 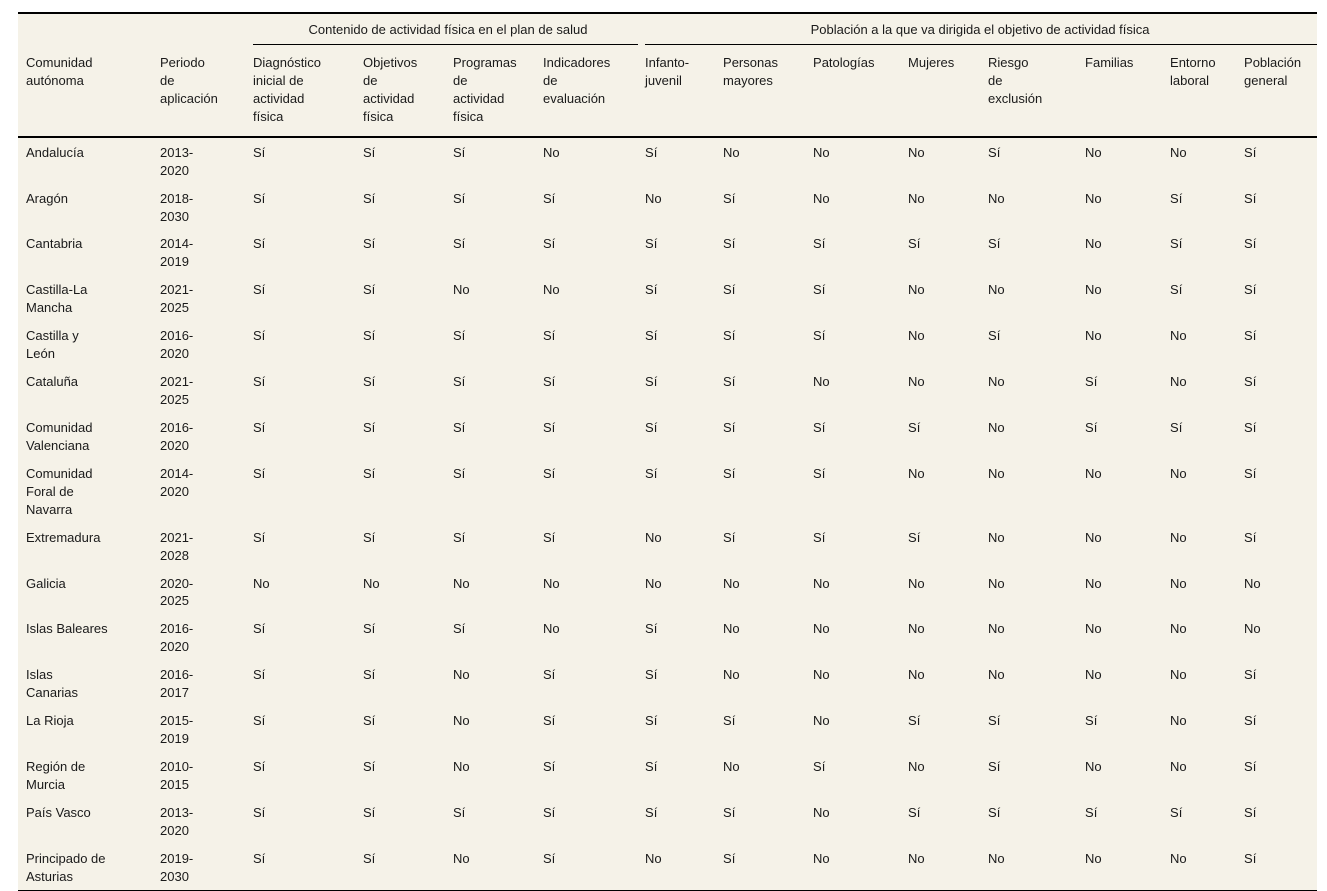 I want to click on periodo-value: 2016-2017, so click(x=177, y=684).